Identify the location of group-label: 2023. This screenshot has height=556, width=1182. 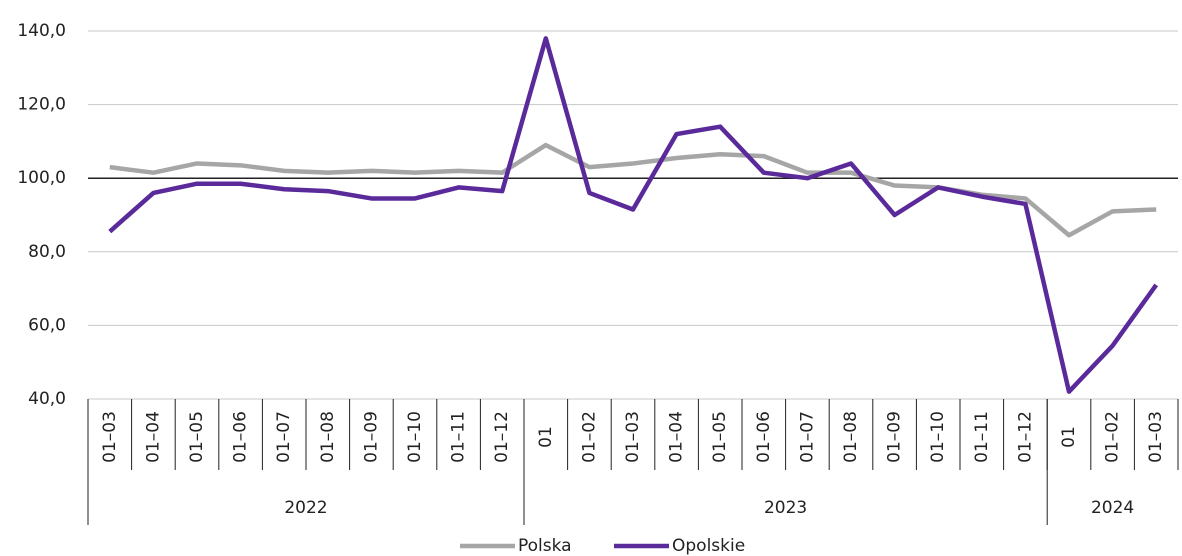
(785, 508).